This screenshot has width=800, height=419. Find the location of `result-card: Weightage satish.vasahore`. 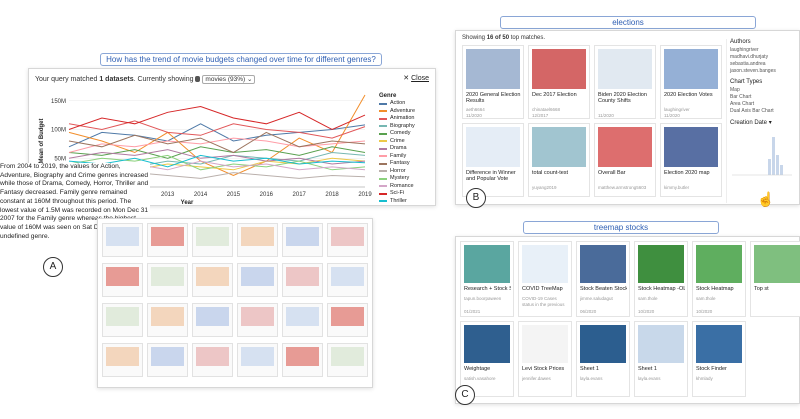

result-card: Weightage satish.vasahore is located at coordinates (487, 359).